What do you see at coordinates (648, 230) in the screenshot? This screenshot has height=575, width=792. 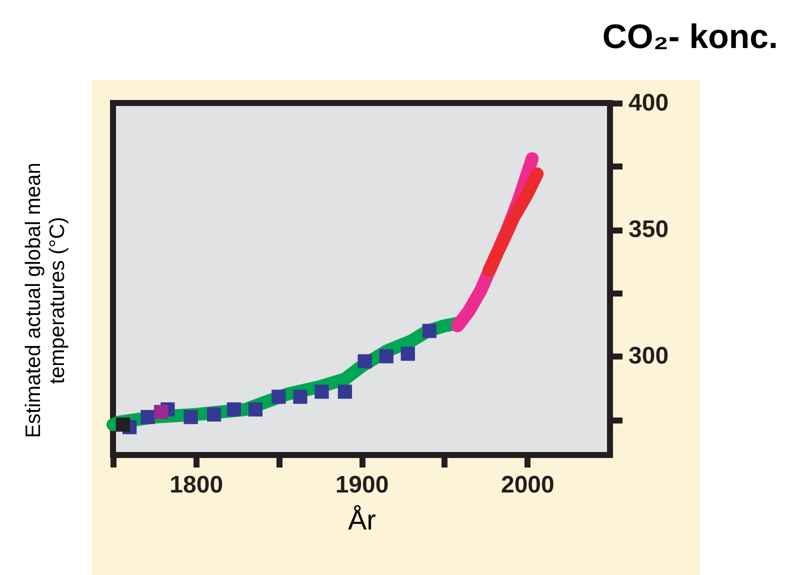 I see `y-tick-label: 350` at bounding box center [648, 230].